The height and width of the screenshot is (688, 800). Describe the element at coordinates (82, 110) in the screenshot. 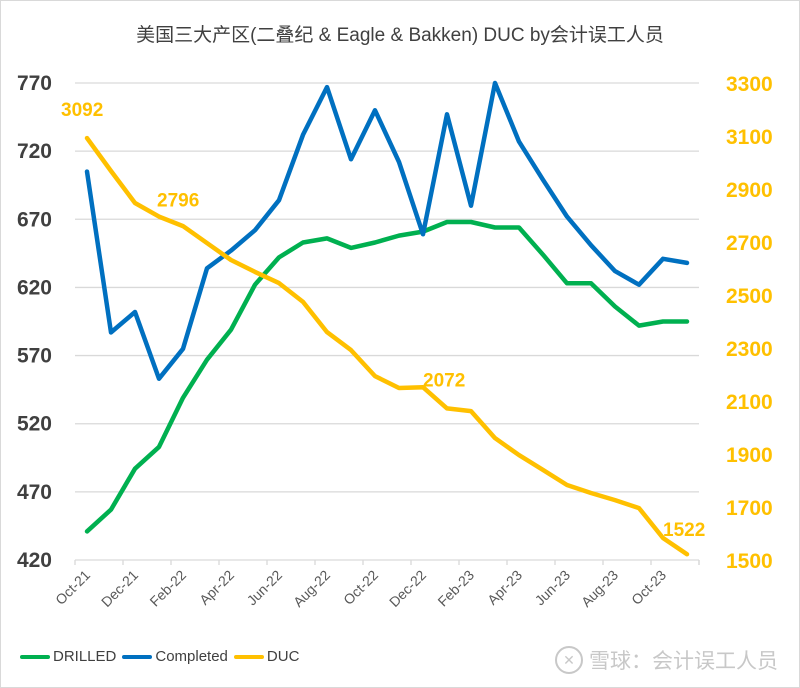

I see `data-label: 3092` at that location.